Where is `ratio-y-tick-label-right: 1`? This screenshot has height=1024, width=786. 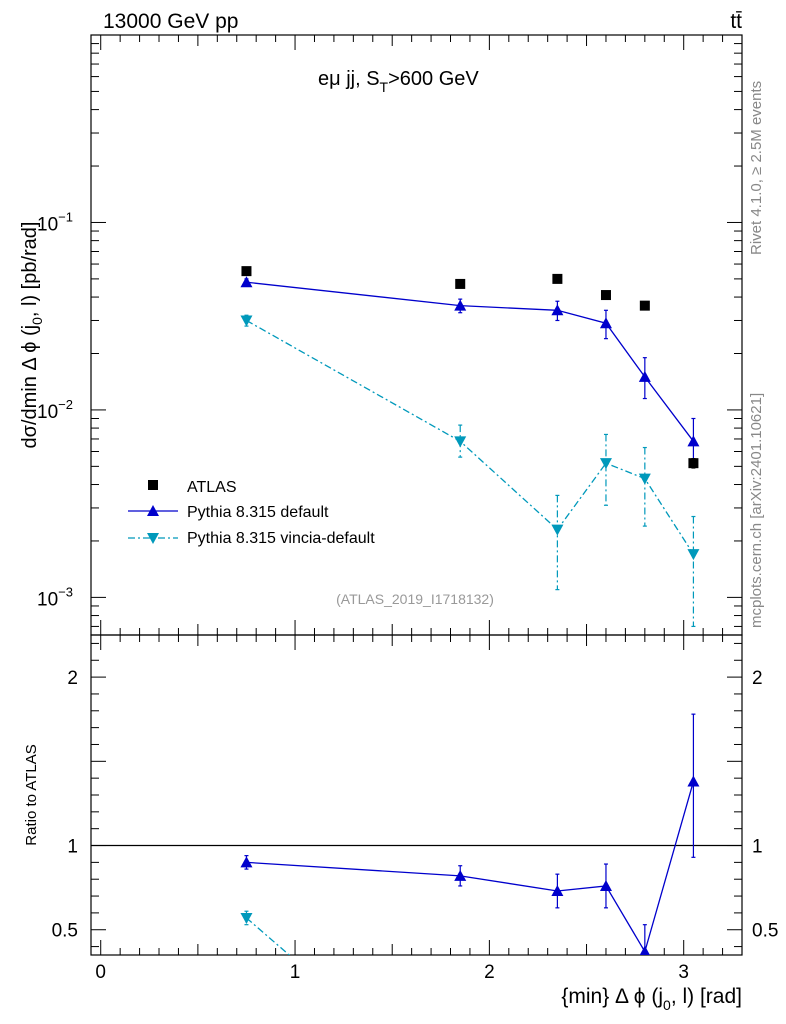
ratio-y-tick-label-right: 1 is located at coordinates (757, 847).